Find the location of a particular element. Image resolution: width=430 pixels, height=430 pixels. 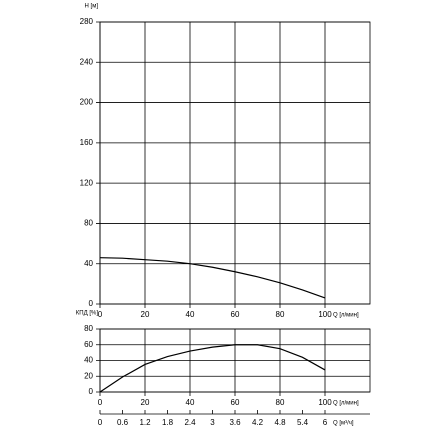

x2-tick-label: 2.4 is located at coordinates (190, 422).